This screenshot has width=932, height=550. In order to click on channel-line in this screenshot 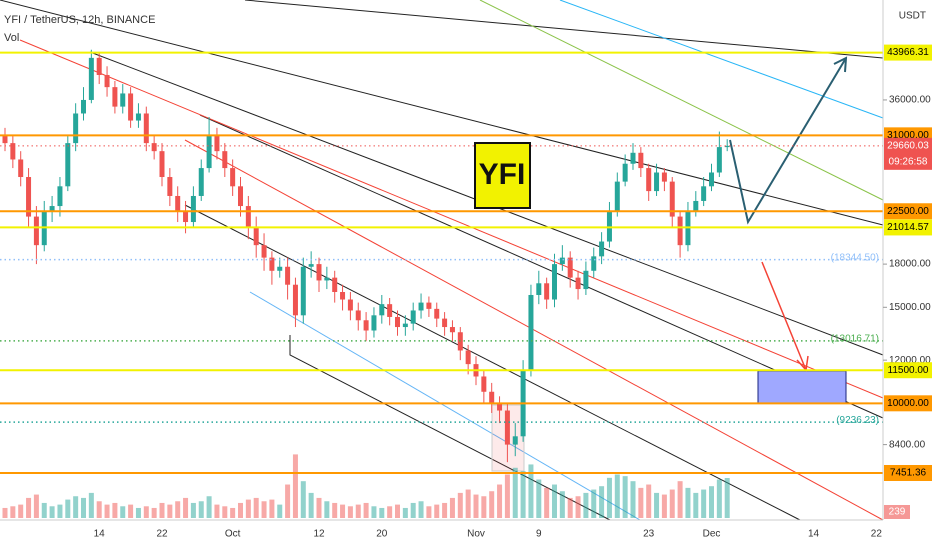, I will do `click(564, 29)`.